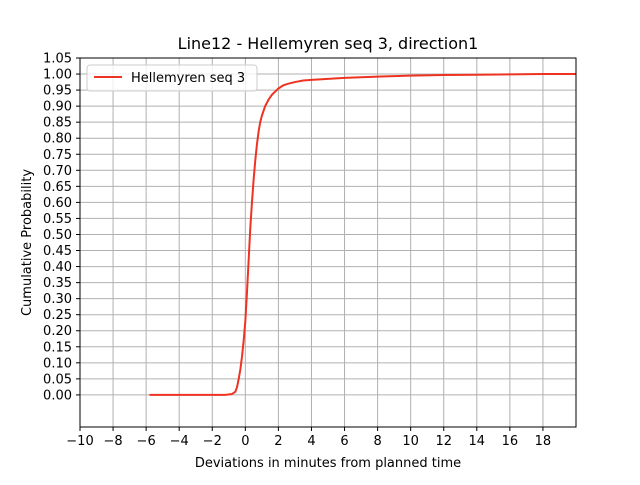 Image resolution: width=640 pixels, height=485 pixels. I want to click on y-axis-label: Cumulative Probability, so click(27, 242).